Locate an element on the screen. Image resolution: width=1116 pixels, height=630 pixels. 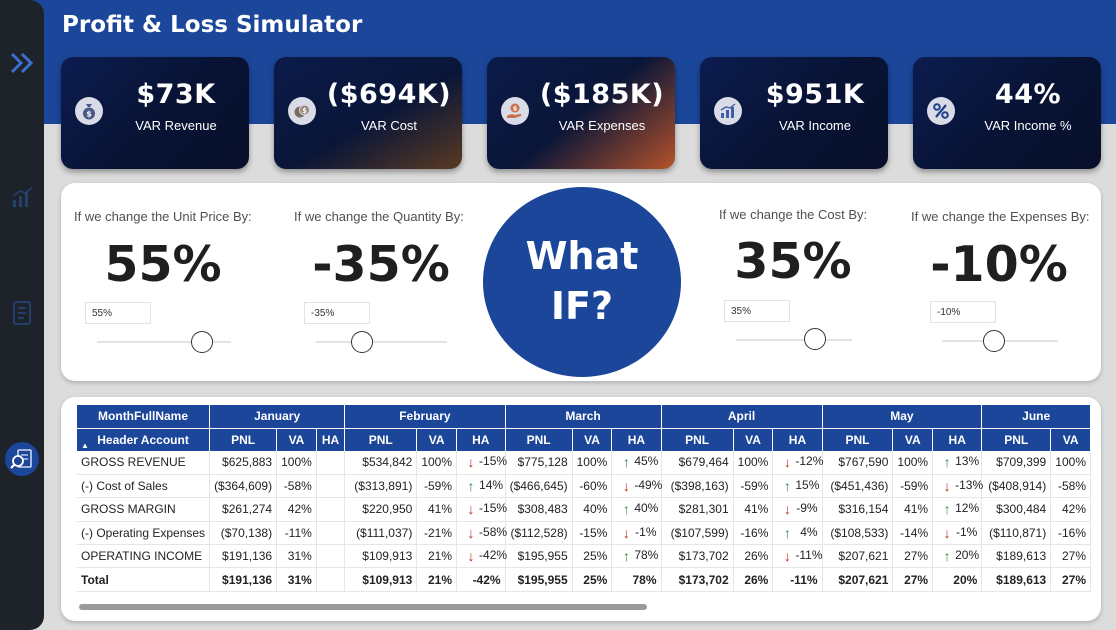
ha-cell: ↑ 14% is located at coordinates (481, 486).